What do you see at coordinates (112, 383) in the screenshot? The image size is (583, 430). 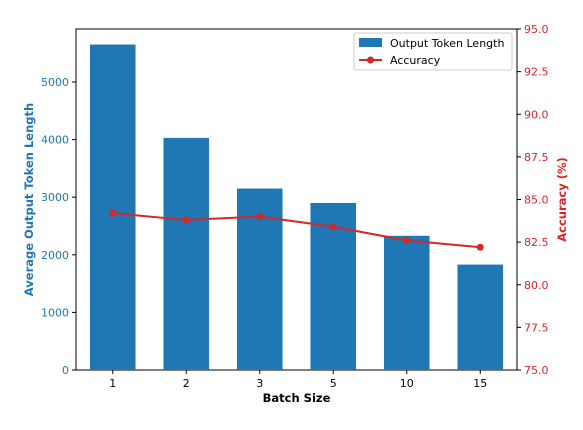 I see `x-tick-label: 1` at bounding box center [112, 383].